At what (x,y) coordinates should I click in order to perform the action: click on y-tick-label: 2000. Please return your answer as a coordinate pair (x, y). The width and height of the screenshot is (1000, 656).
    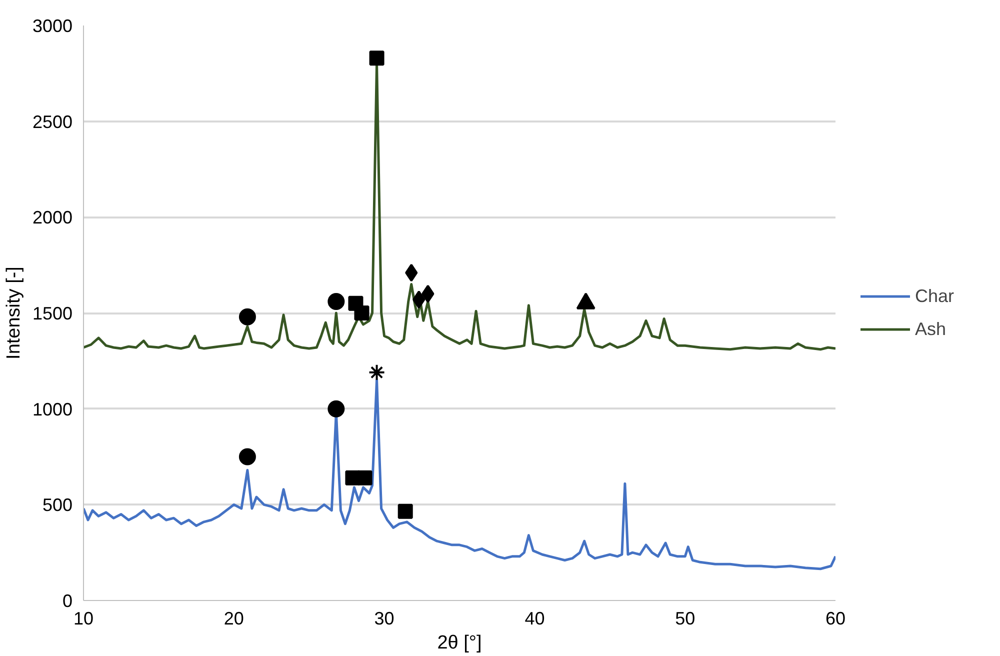
    Looking at the image, I should click on (52, 218).